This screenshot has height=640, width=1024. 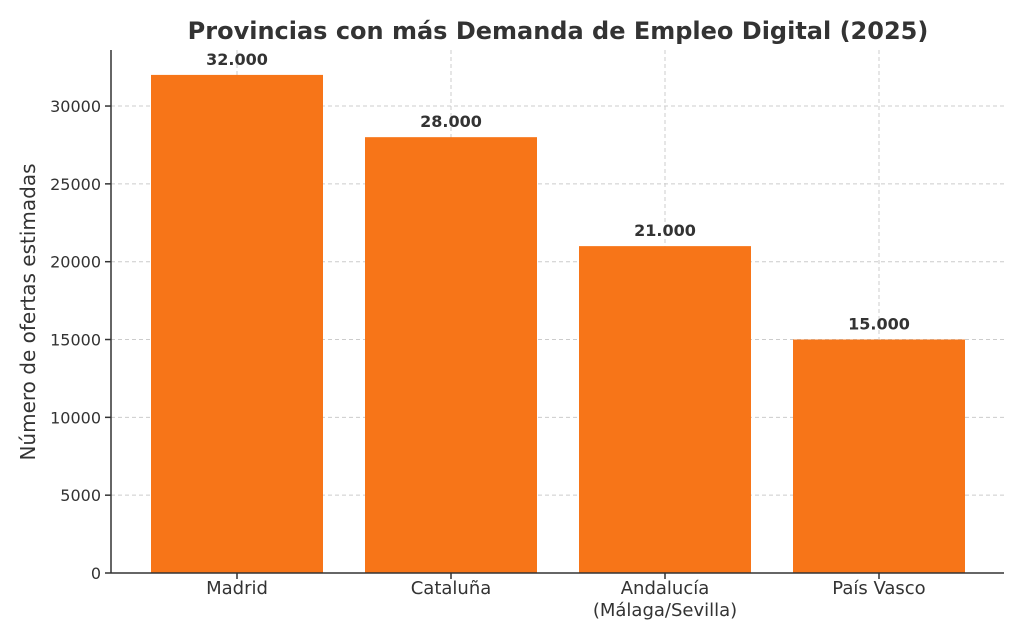 What do you see at coordinates (75, 262) in the screenshot?
I see `y-tick-label-4: 20000` at bounding box center [75, 262].